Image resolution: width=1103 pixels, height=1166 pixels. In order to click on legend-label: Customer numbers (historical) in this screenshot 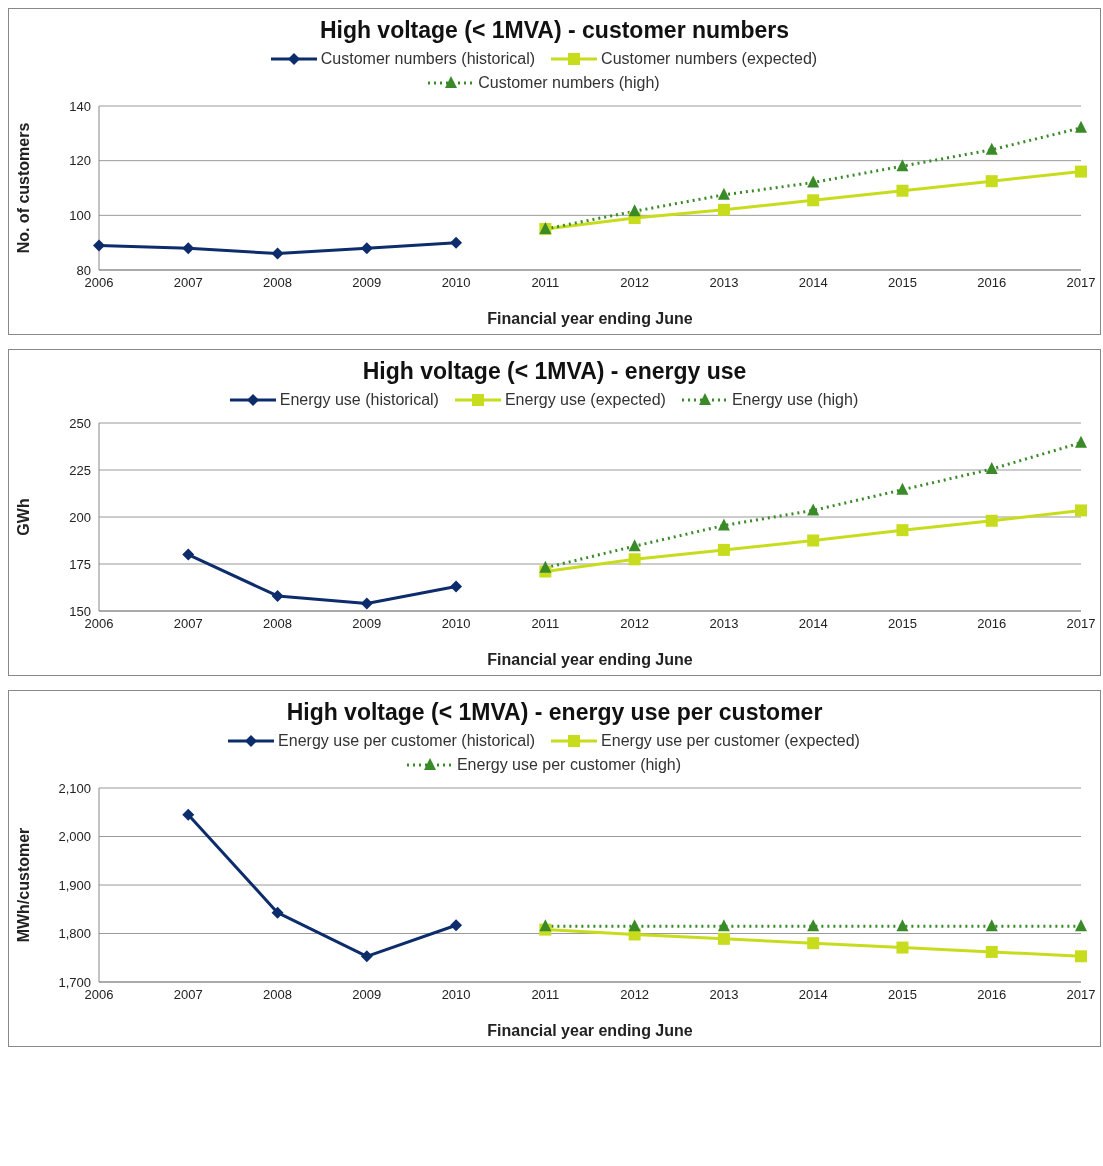, I will do `click(428, 59)`.